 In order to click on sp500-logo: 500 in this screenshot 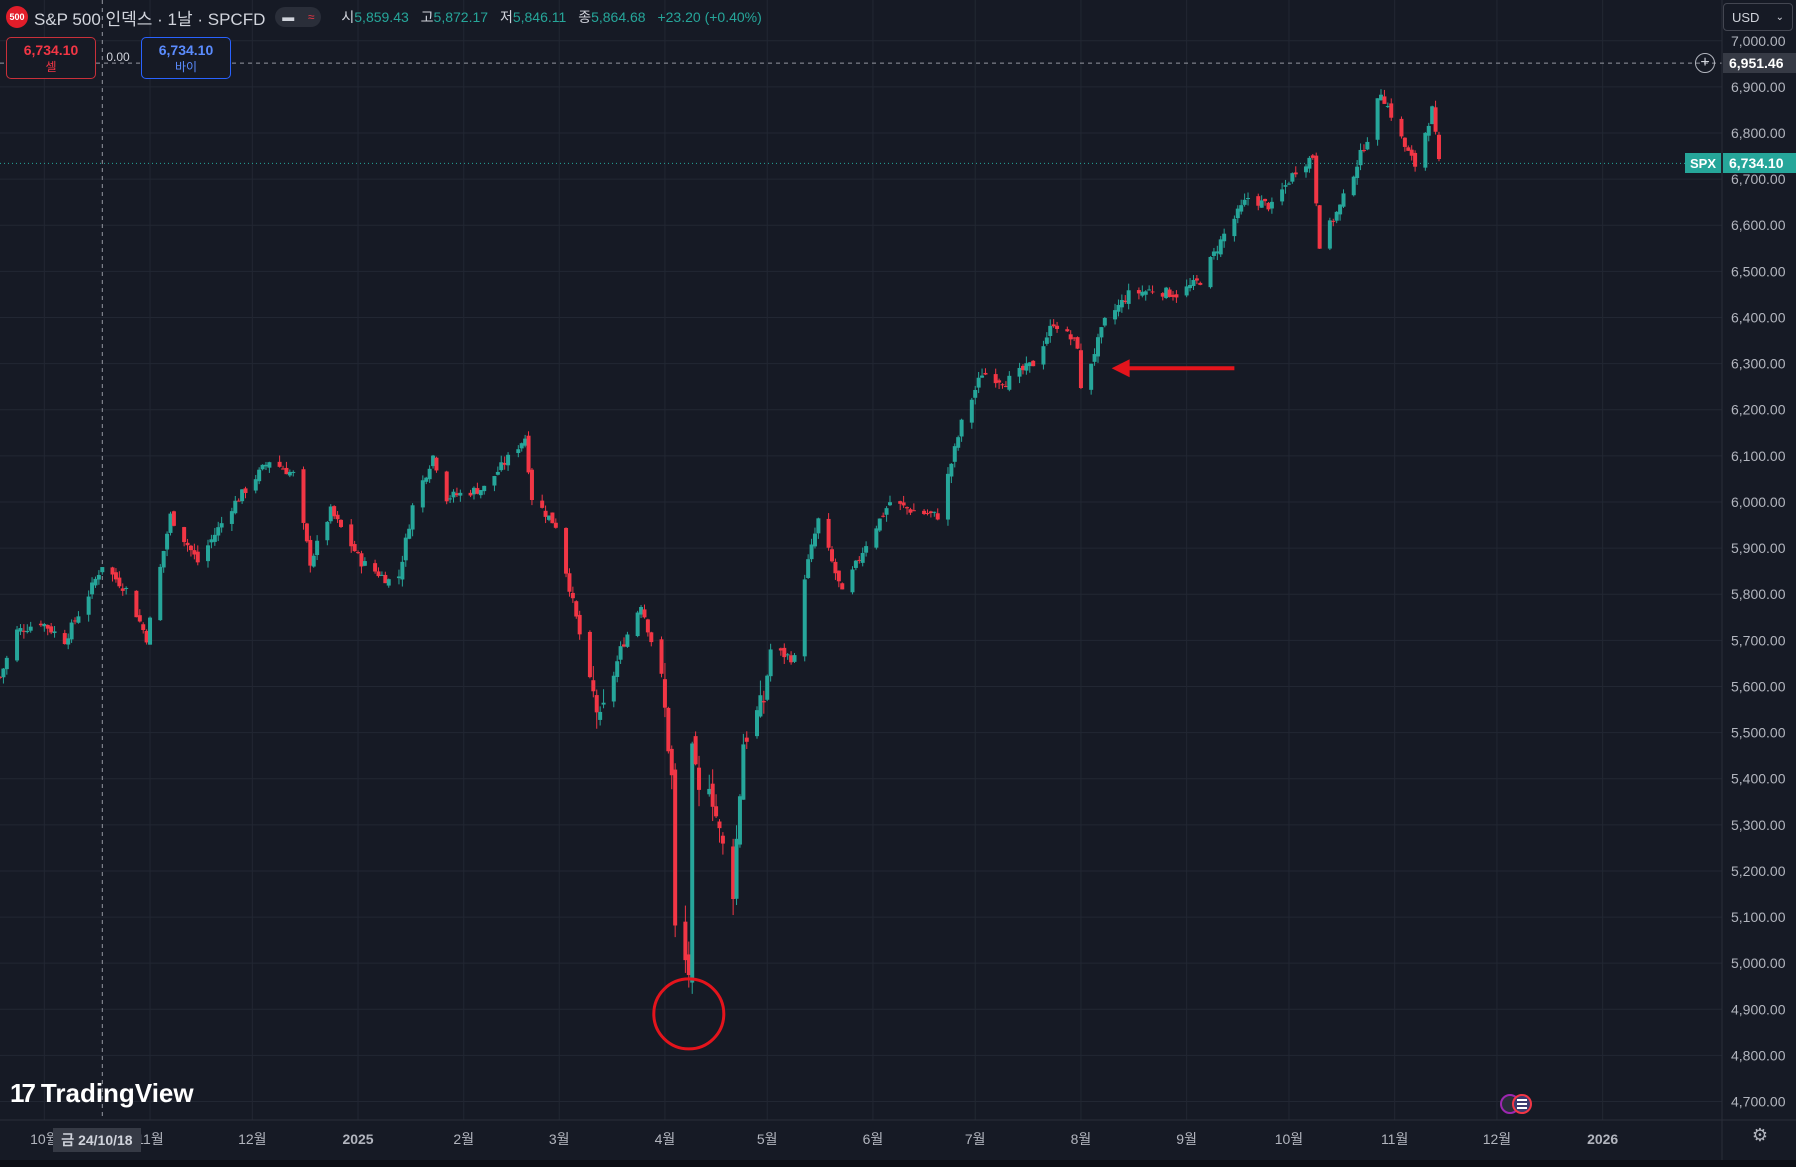, I will do `click(17, 17)`.